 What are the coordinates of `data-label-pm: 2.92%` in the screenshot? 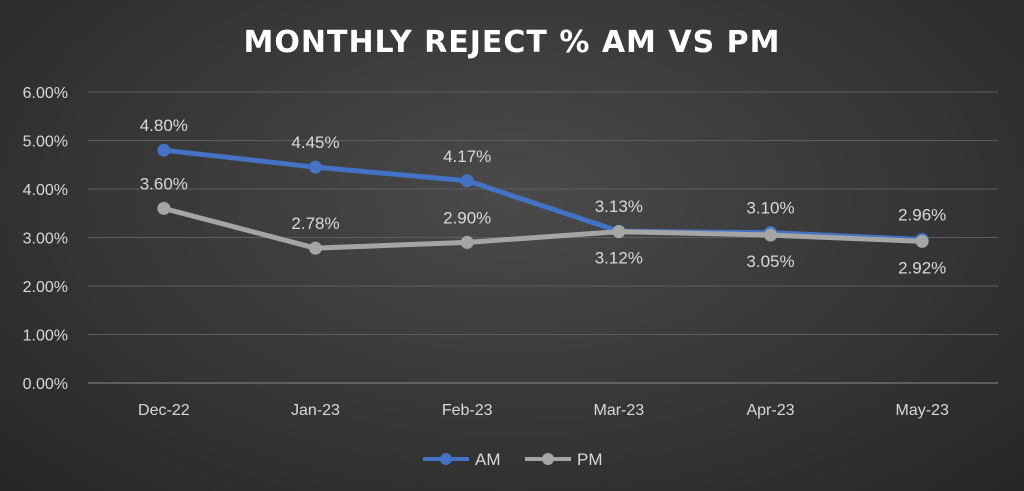 It's located at (922, 267).